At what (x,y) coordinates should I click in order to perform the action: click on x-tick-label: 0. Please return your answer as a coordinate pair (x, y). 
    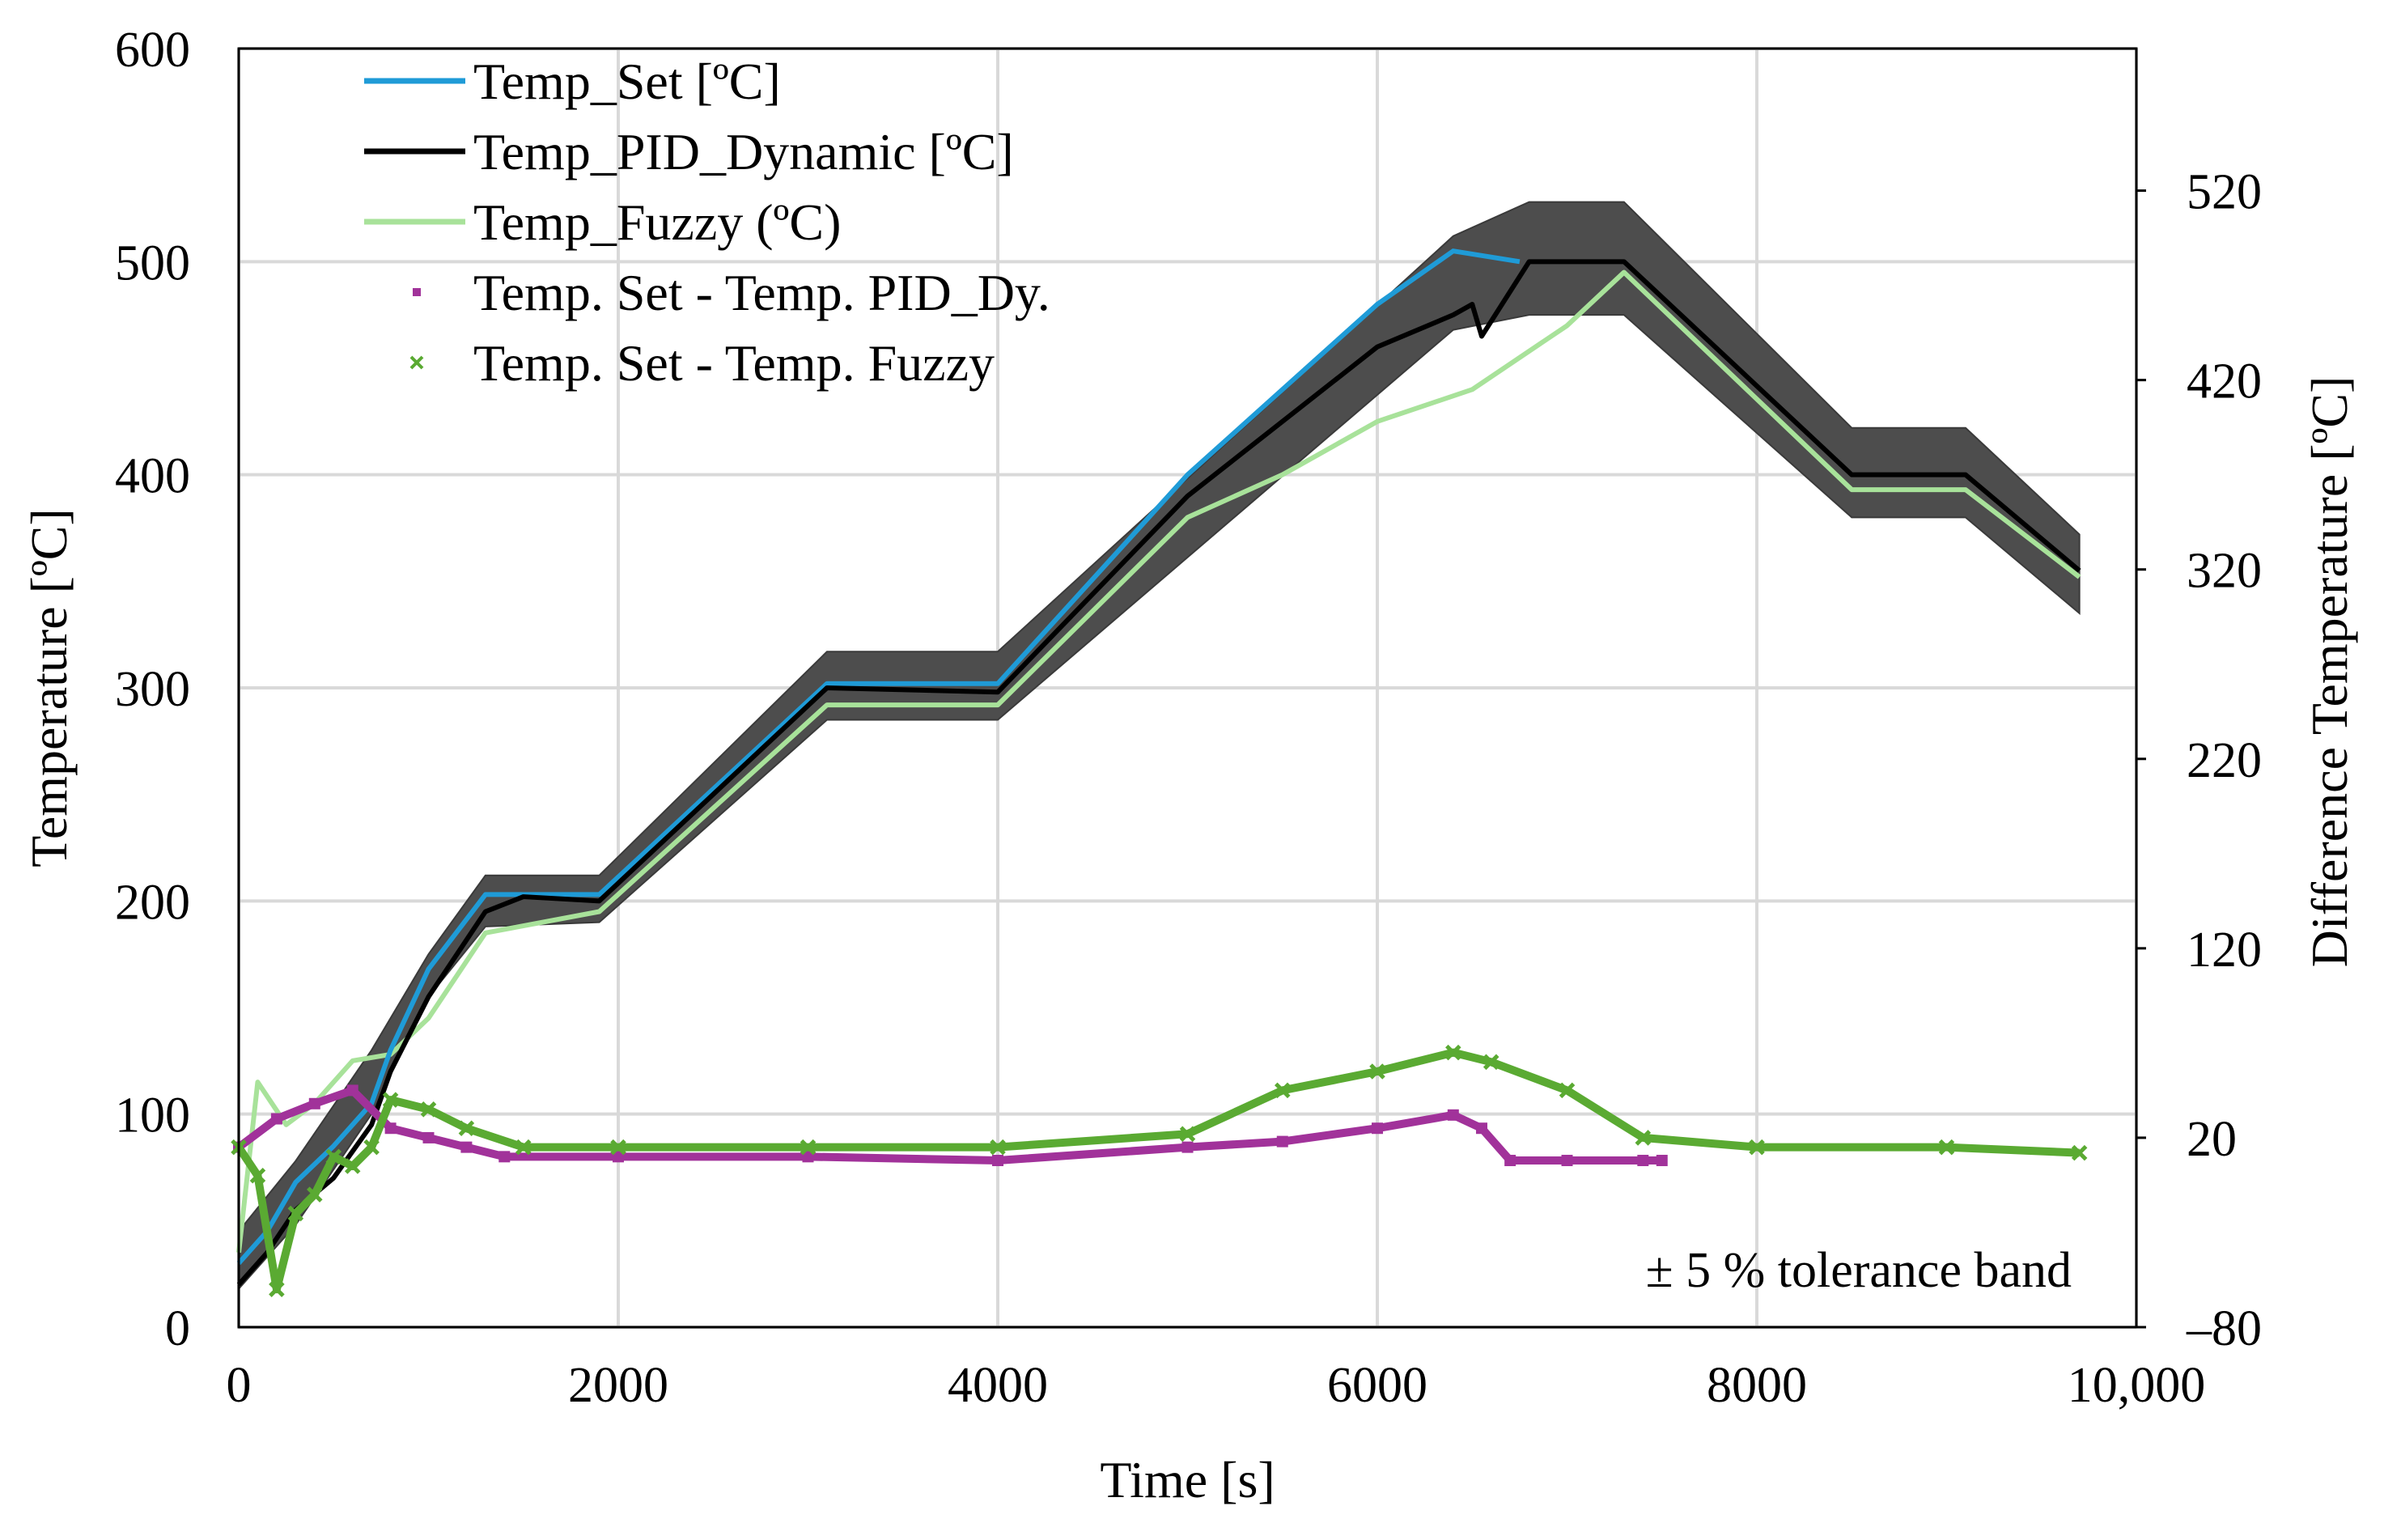
    Looking at the image, I should click on (239, 1386).